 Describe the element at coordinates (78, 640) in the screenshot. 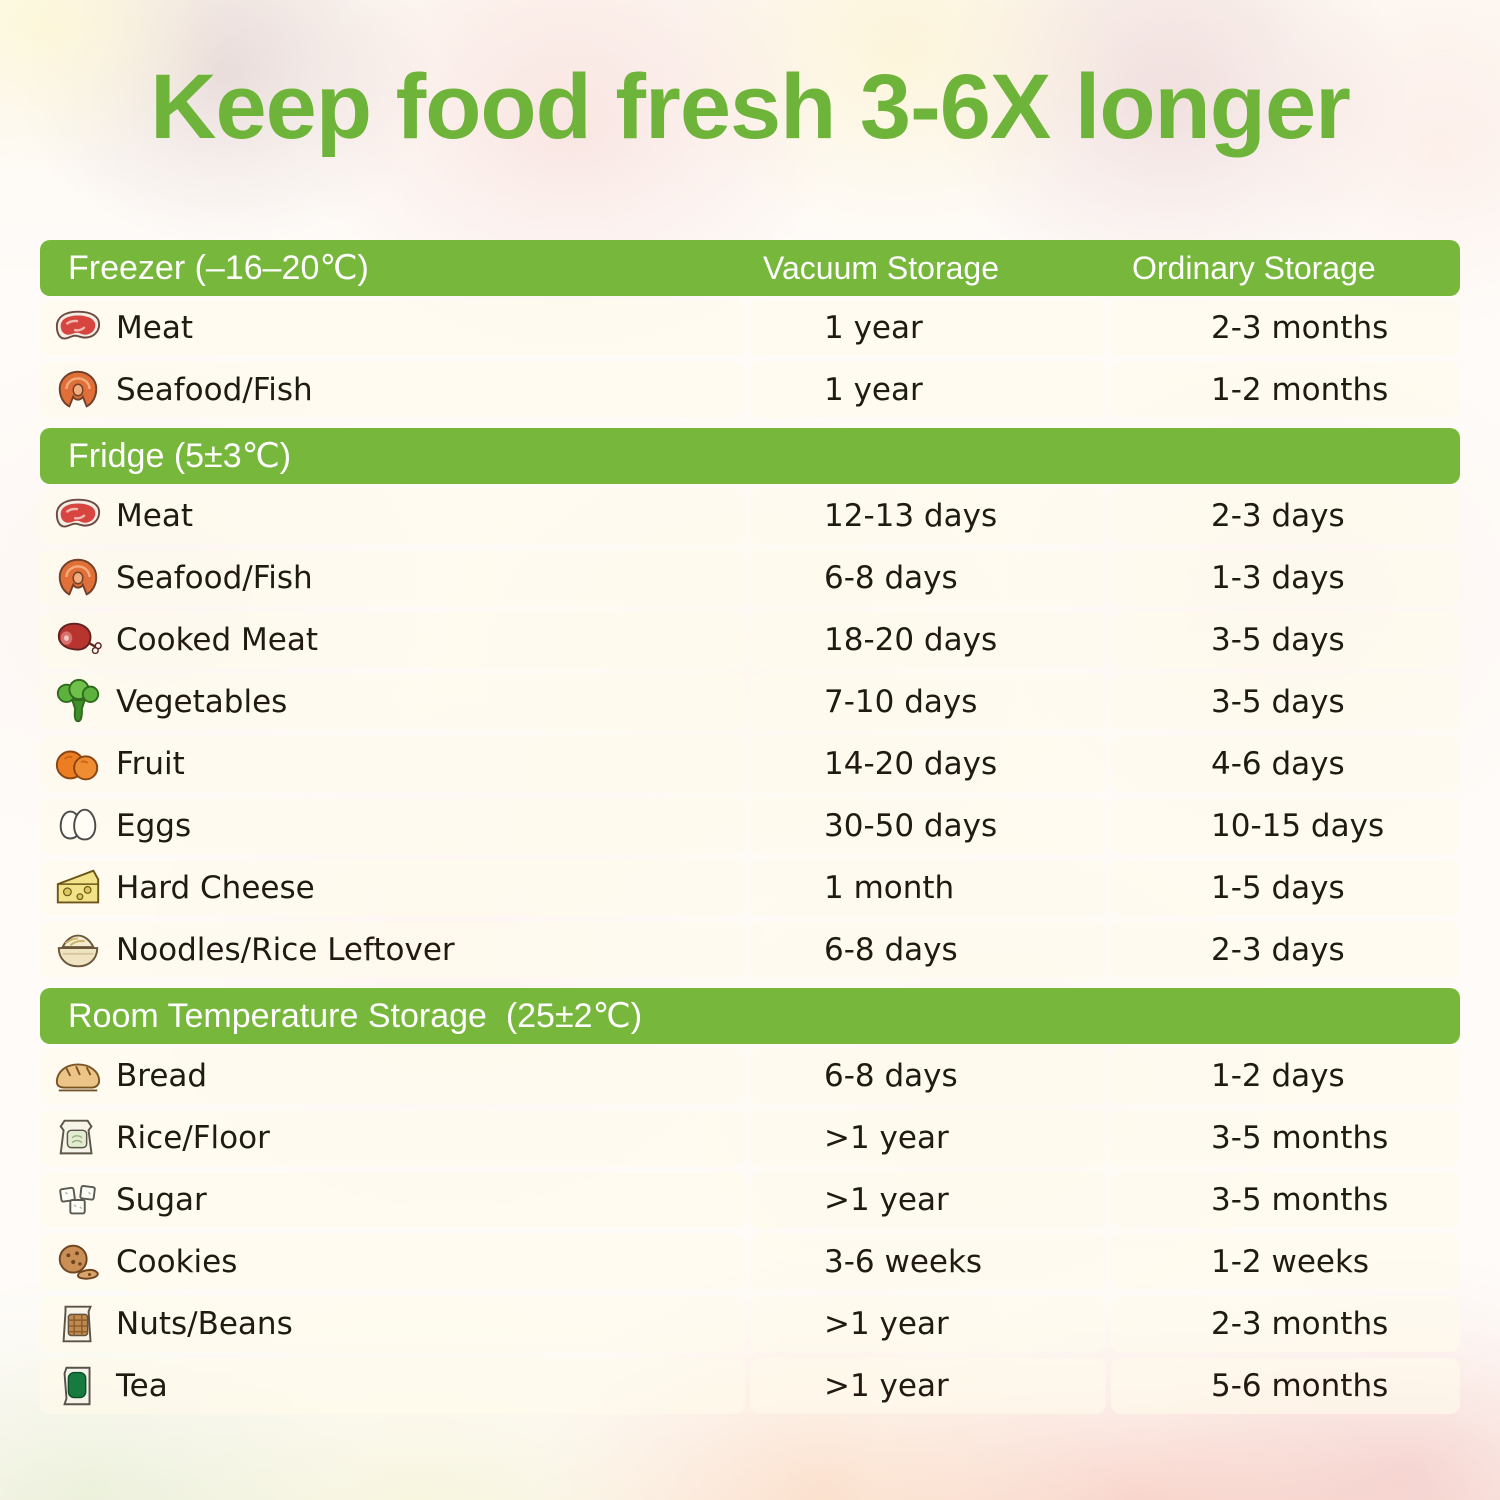

I see `ham-icon` at that location.